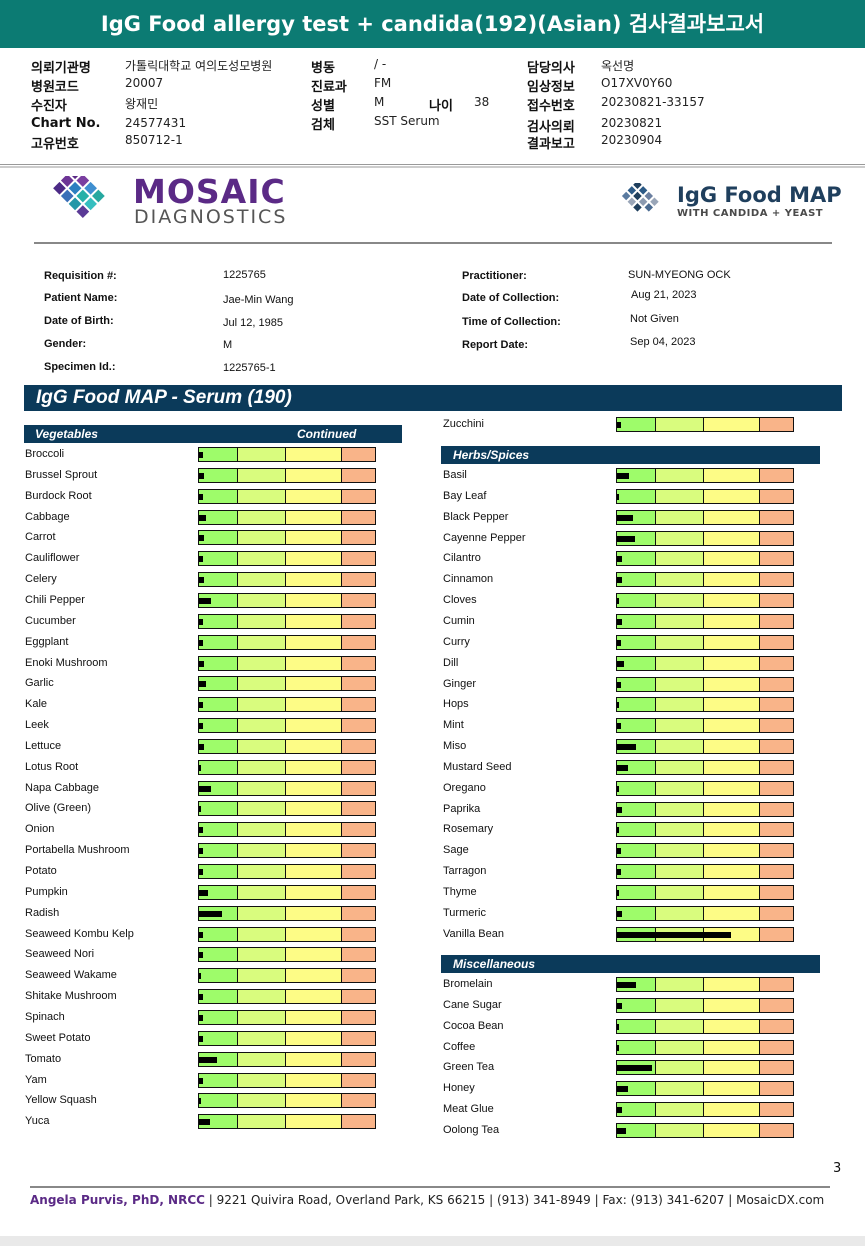  I want to click on food-name: Basil, so click(455, 475).